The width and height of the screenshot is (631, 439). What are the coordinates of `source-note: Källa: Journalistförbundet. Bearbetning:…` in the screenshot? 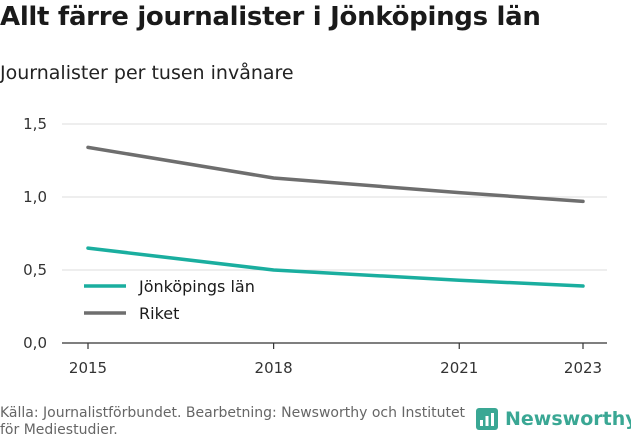 It's located at (233, 421).